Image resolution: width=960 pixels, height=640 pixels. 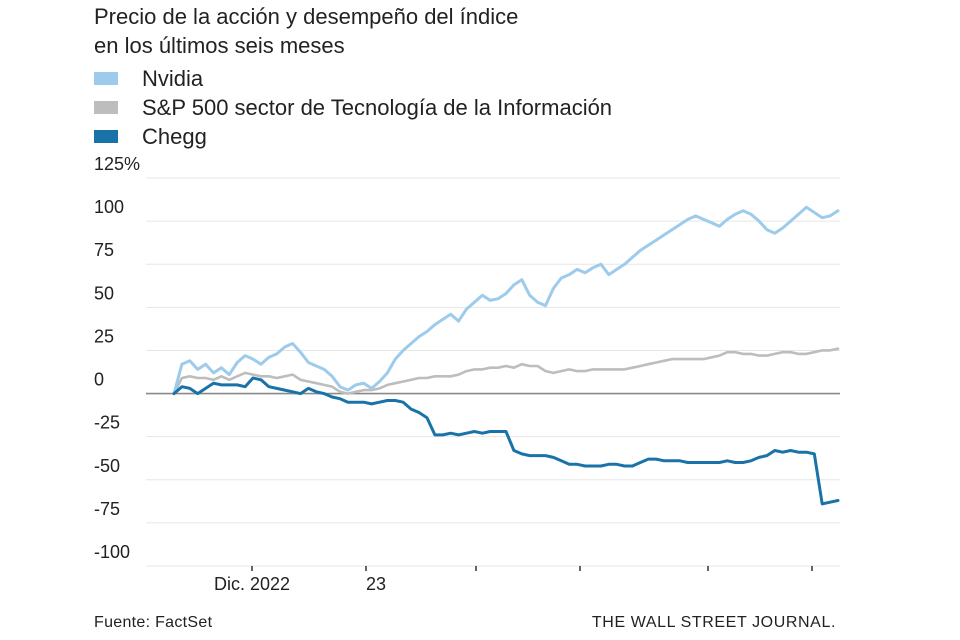 What do you see at coordinates (153, 622) in the screenshot?
I see `source-note: Fuente: FactSet` at bounding box center [153, 622].